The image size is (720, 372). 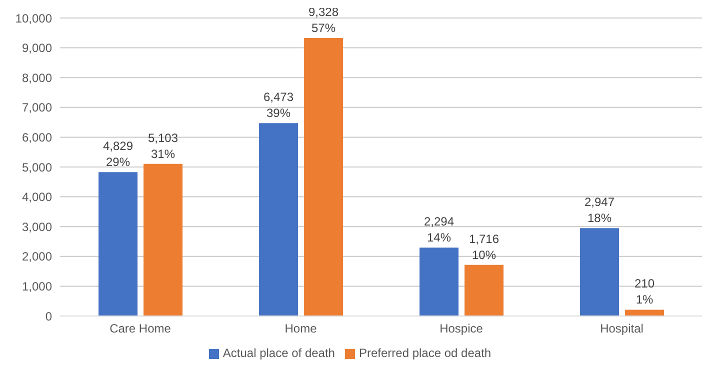 I want to click on data-label: 4,829 29%, so click(x=118, y=154).